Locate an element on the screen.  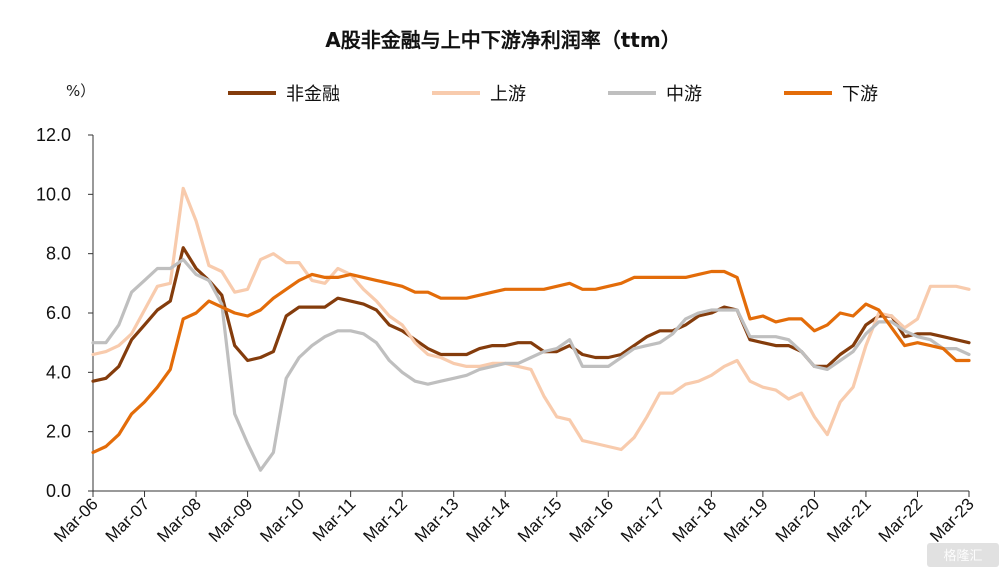
y-tick-label: 8.0 is located at coordinates (58, 254).